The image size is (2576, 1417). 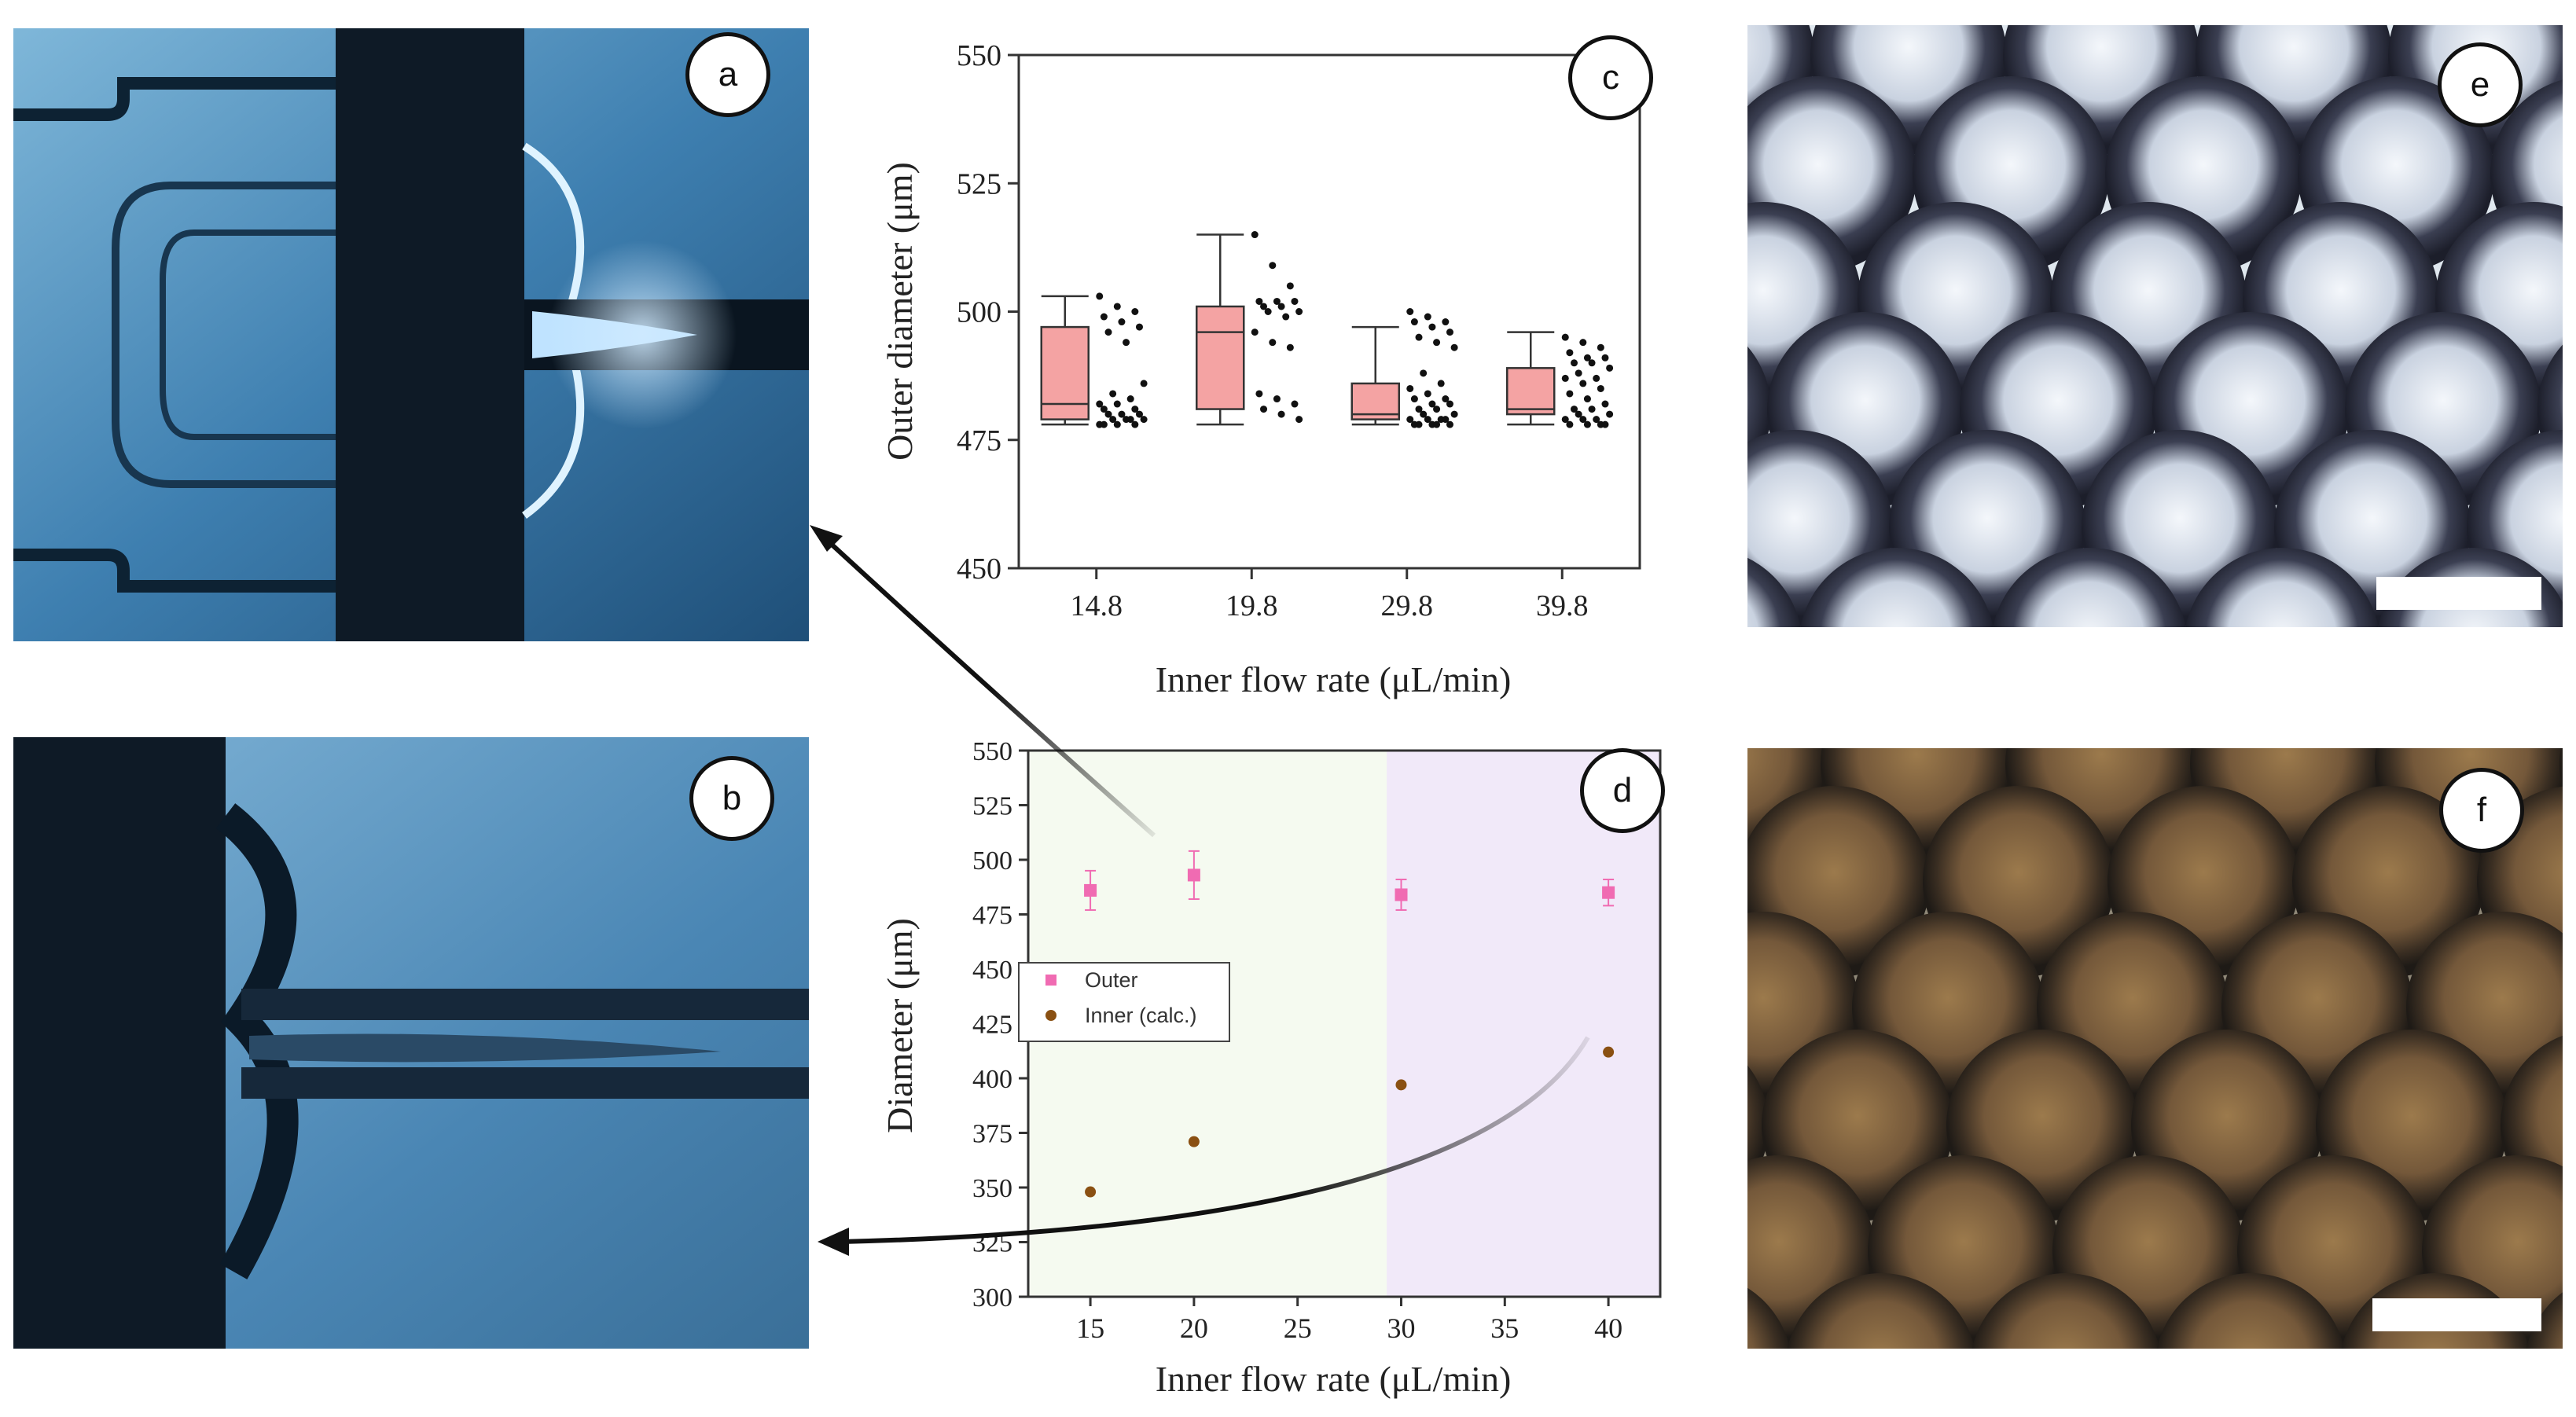 What do you see at coordinates (900, 1025) in the screenshot?
I see `y-axis-label-d: Diameter (μm)` at bounding box center [900, 1025].